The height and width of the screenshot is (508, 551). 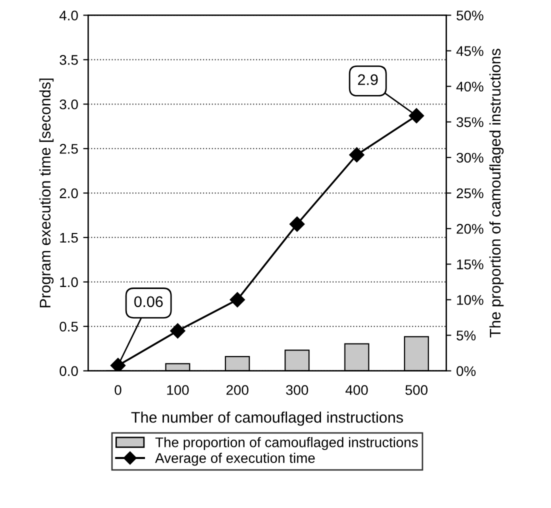 What do you see at coordinates (470, 15) in the screenshot?
I see `y2-tick-label: 50%` at bounding box center [470, 15].